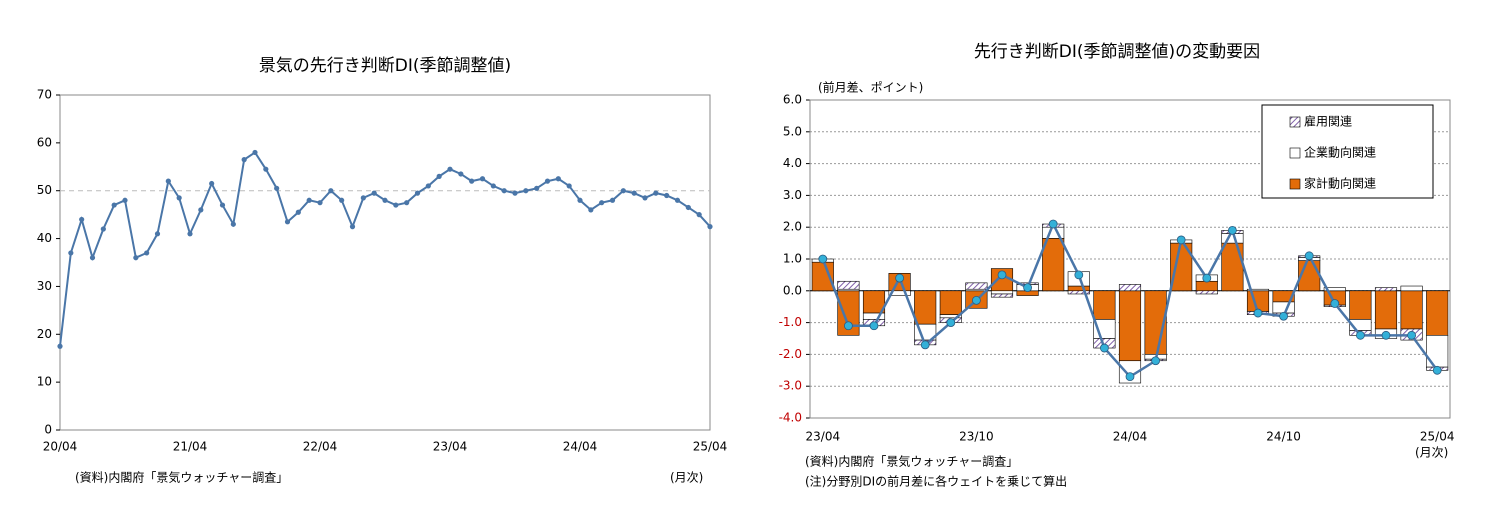 This screenshot has width=1485, height=525. Describe the element at coordinates (190, 447) in the screenshot. I see `x-tick-label: 21/04` at that location.